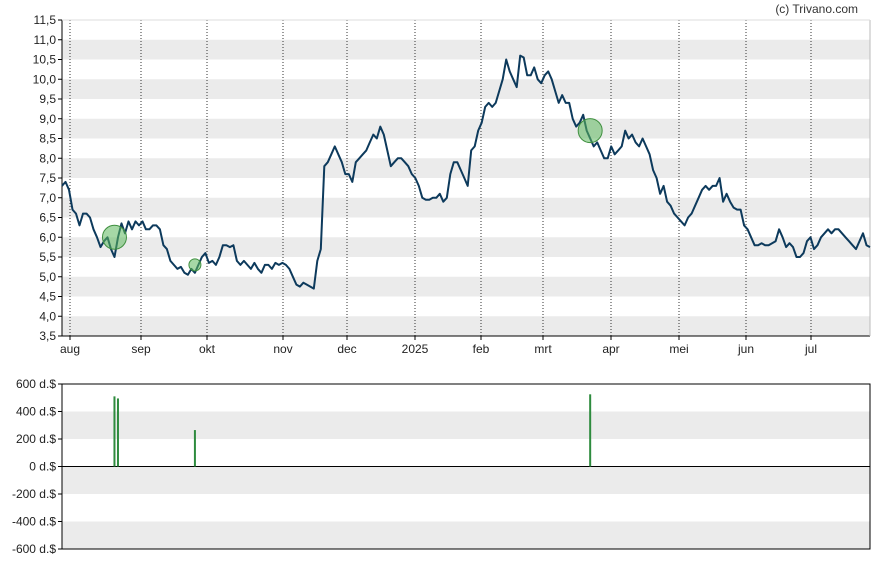 The image size is (888, 565). Describe the element at coordinates (745, 349) in the screenshot. I see `x-tick-label: jun` at that location.